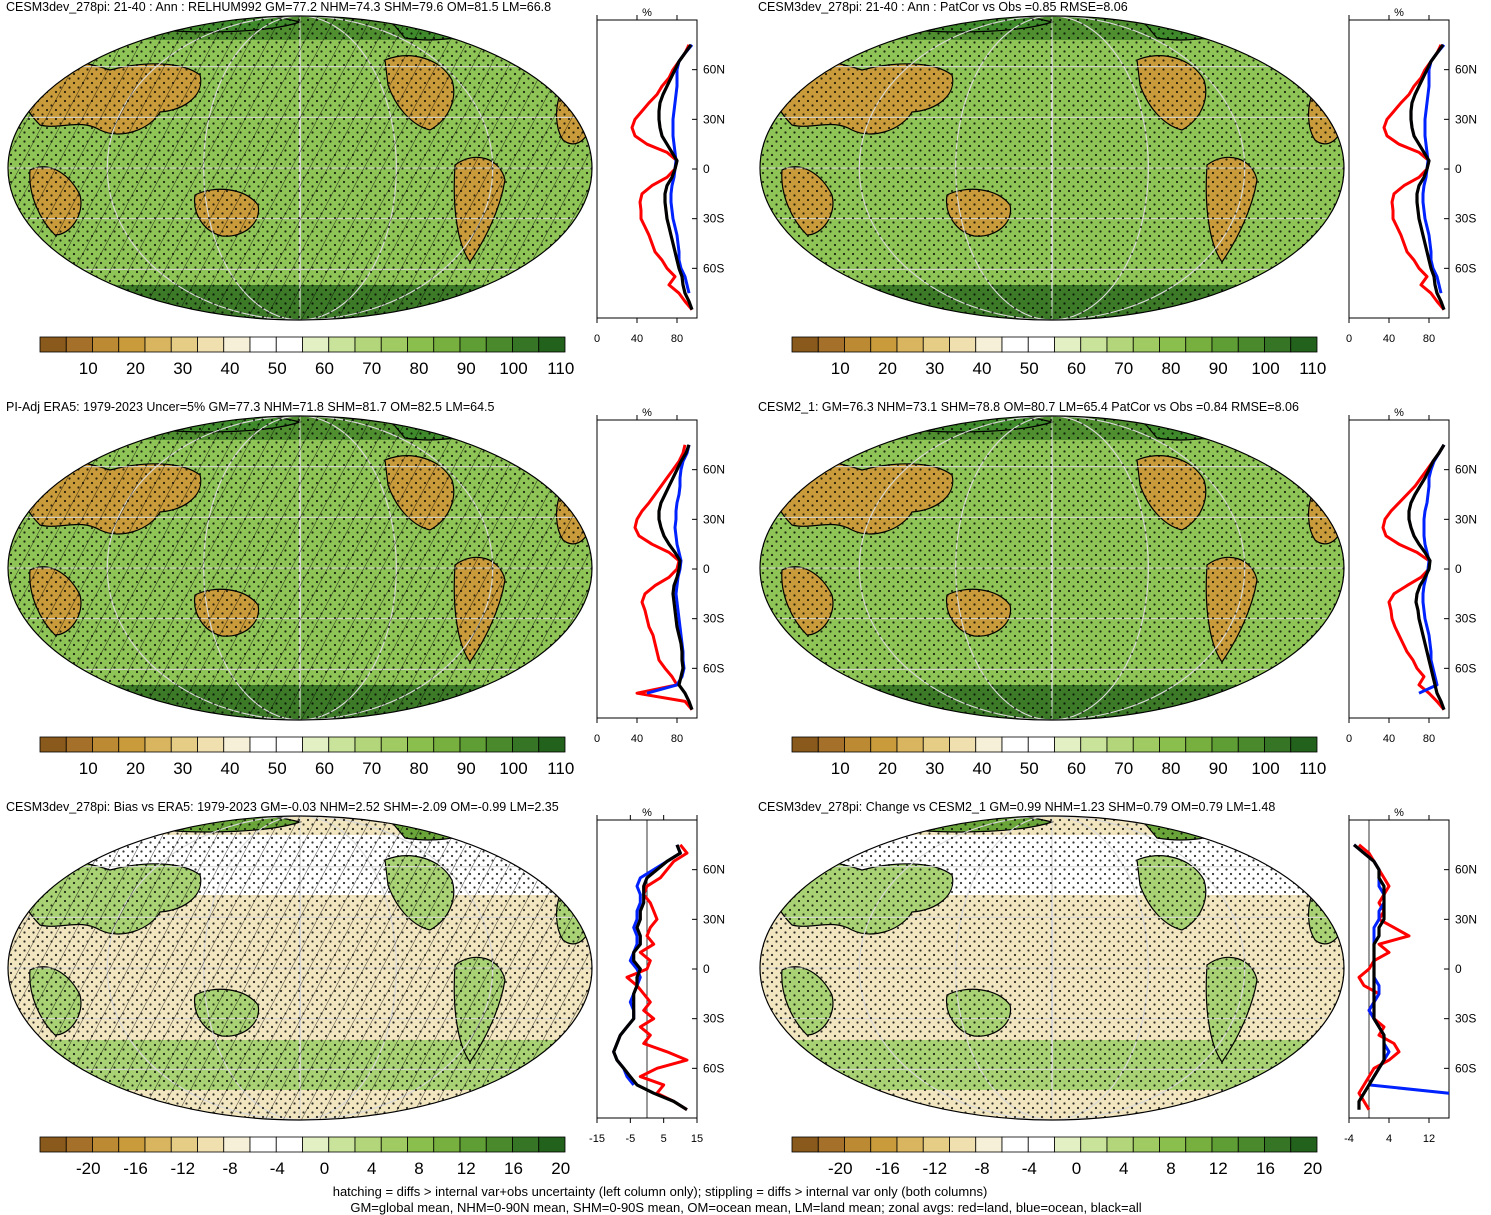 This screenshot has width=1491, height=1215. What do you see at coordinates (560, 1168) in the screenshot?
I see `colorbar-label: 20` at bounding box center [560, 1168].